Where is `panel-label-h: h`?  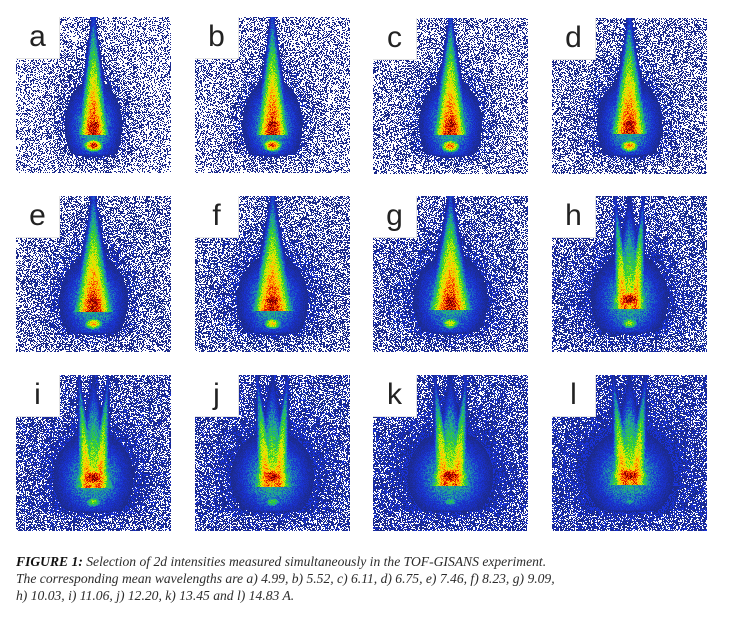
panel-label-h: h is located at coordinates (574, 217).